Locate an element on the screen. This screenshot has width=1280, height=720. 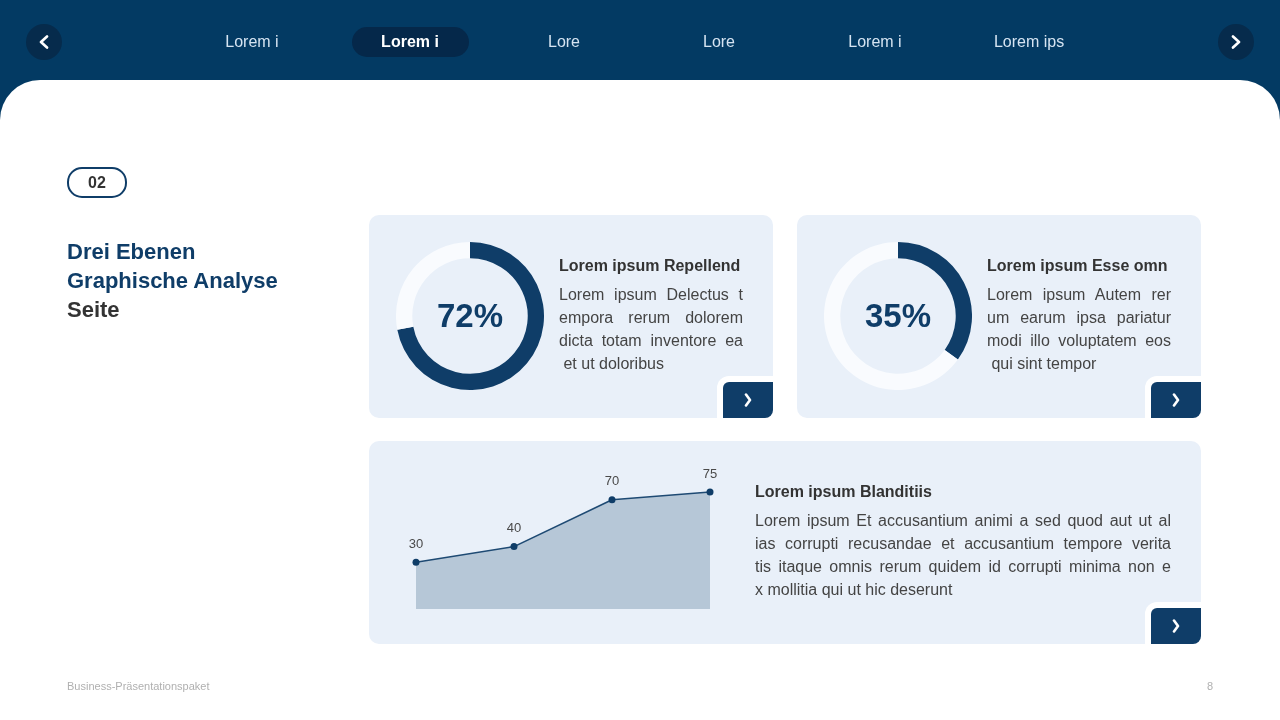
data-label: 40 is located at coordinates (514, 528).